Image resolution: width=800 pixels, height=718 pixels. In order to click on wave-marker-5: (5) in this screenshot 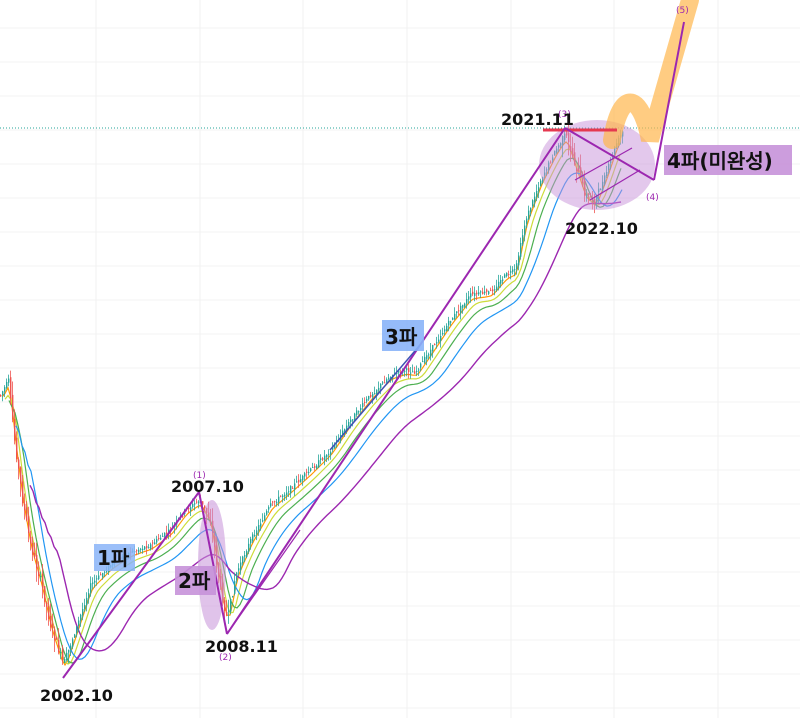, I will do `click(682, 11)`.